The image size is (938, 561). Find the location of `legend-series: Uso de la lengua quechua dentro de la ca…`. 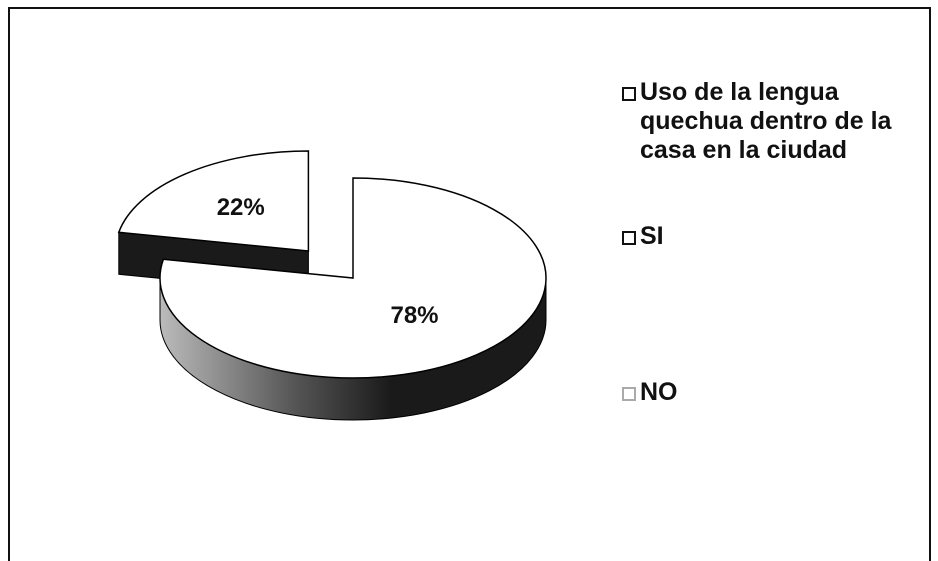

legend-series: Uso de la lengua quechua dentro de la ca… is located at coordinates (773, 121).